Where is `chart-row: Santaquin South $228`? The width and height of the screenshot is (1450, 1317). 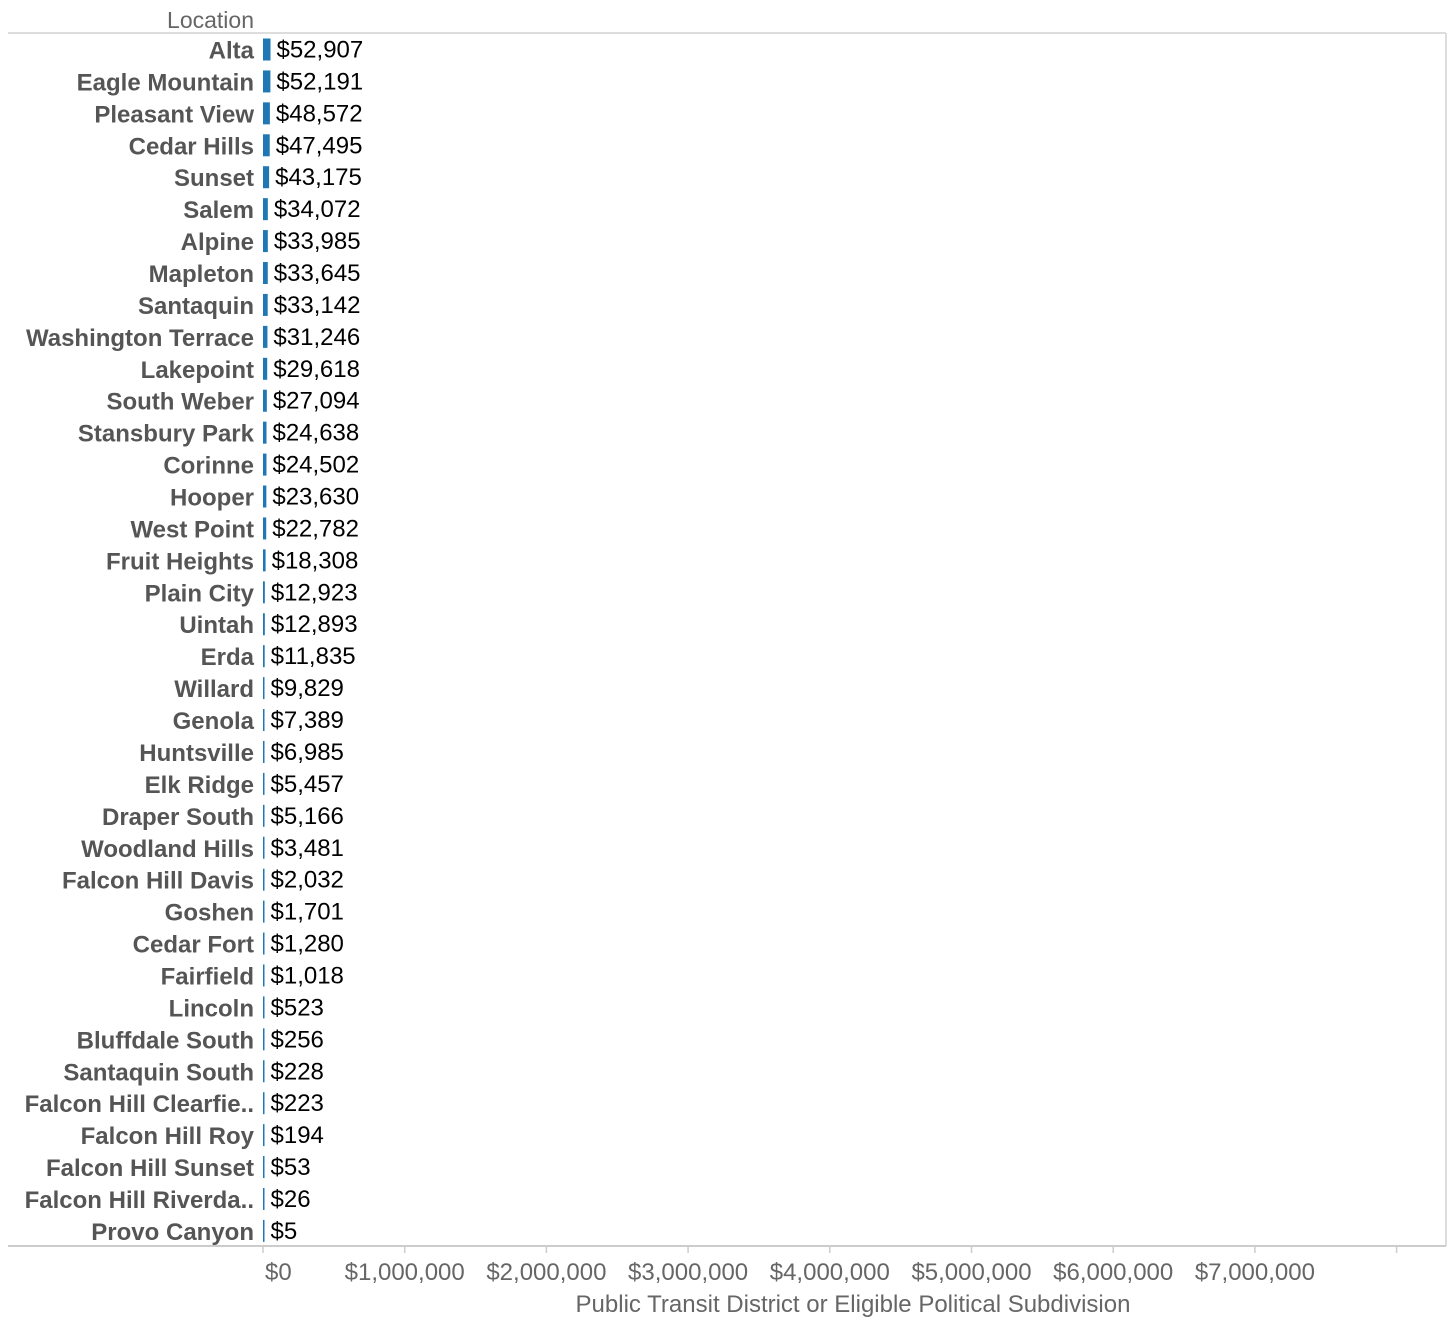 chart-row: Santaquin South $228 is located at coordinates (193, 1072).